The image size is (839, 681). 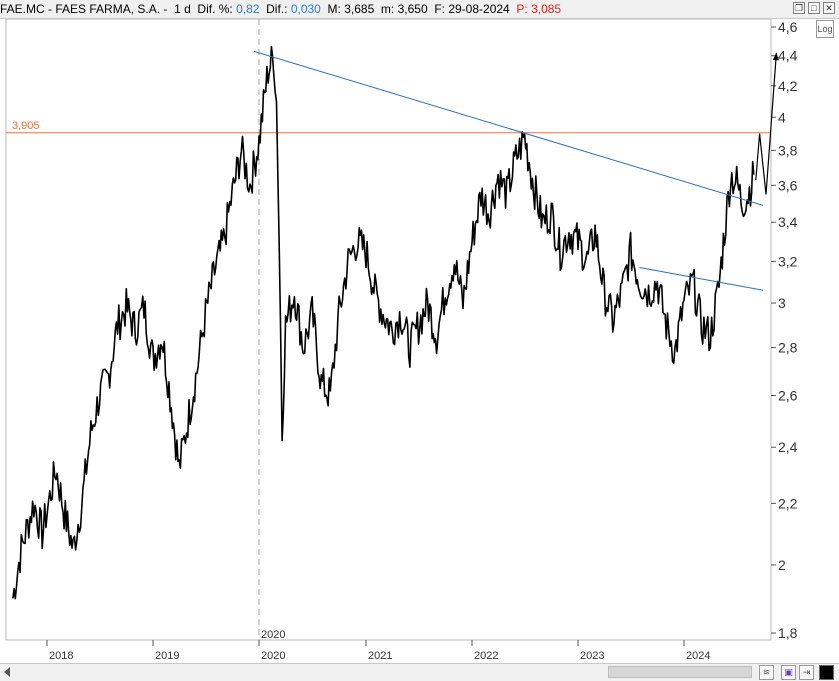 What do you see at coordinates (698, 656) in the screenshot?
I see `x-tick-label: 2024` at bounding box center [698, 656].